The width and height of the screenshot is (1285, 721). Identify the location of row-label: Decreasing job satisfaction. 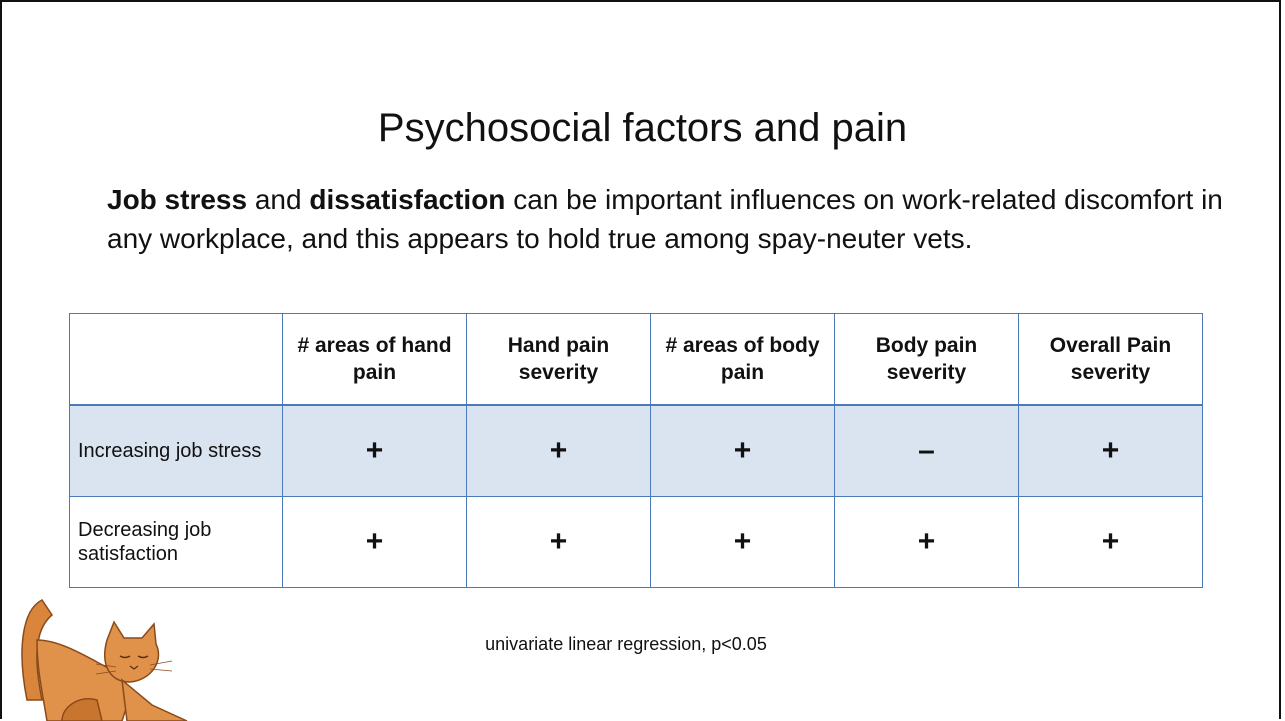
(176, 542).